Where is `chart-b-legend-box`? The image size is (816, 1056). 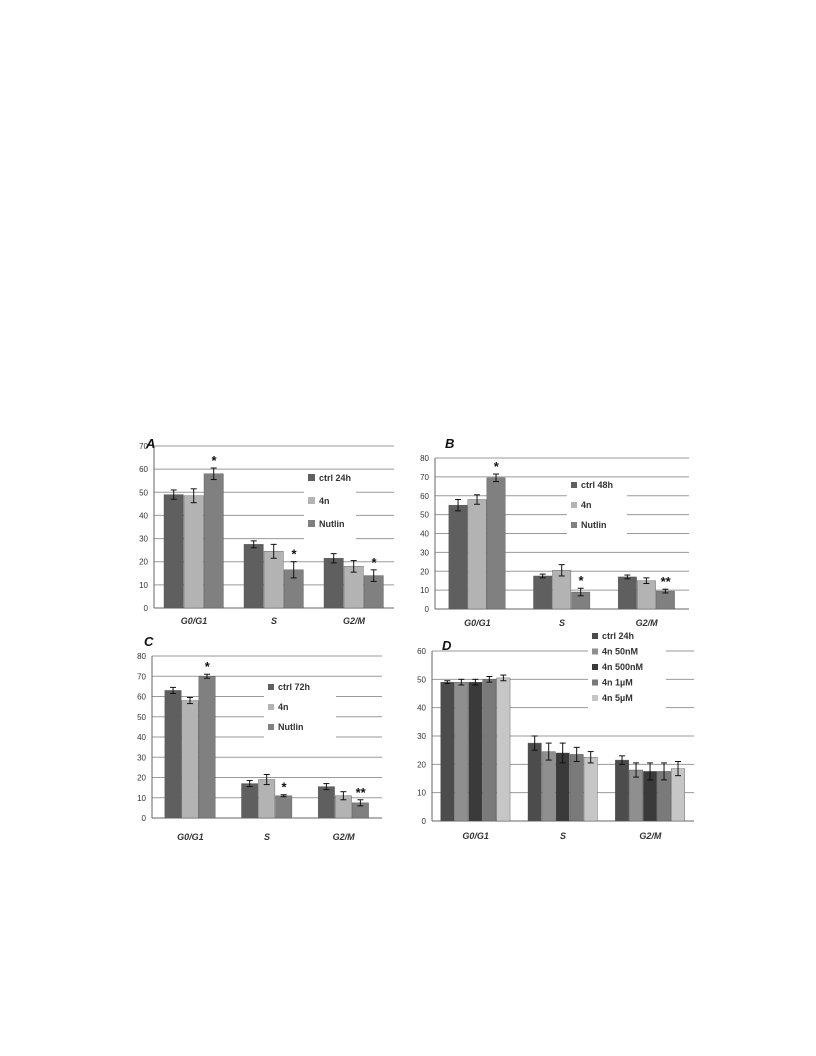
chart-b-legend-box is located at coordinates (597, 510).